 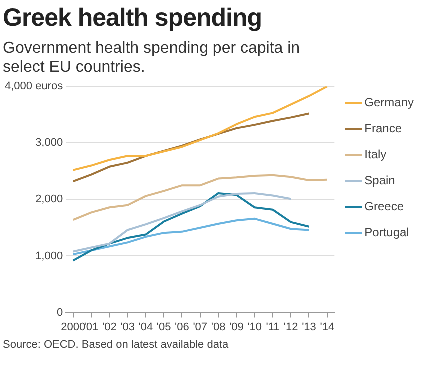 I want to click on x-tick-label: '04, so click(x=146, y=327).